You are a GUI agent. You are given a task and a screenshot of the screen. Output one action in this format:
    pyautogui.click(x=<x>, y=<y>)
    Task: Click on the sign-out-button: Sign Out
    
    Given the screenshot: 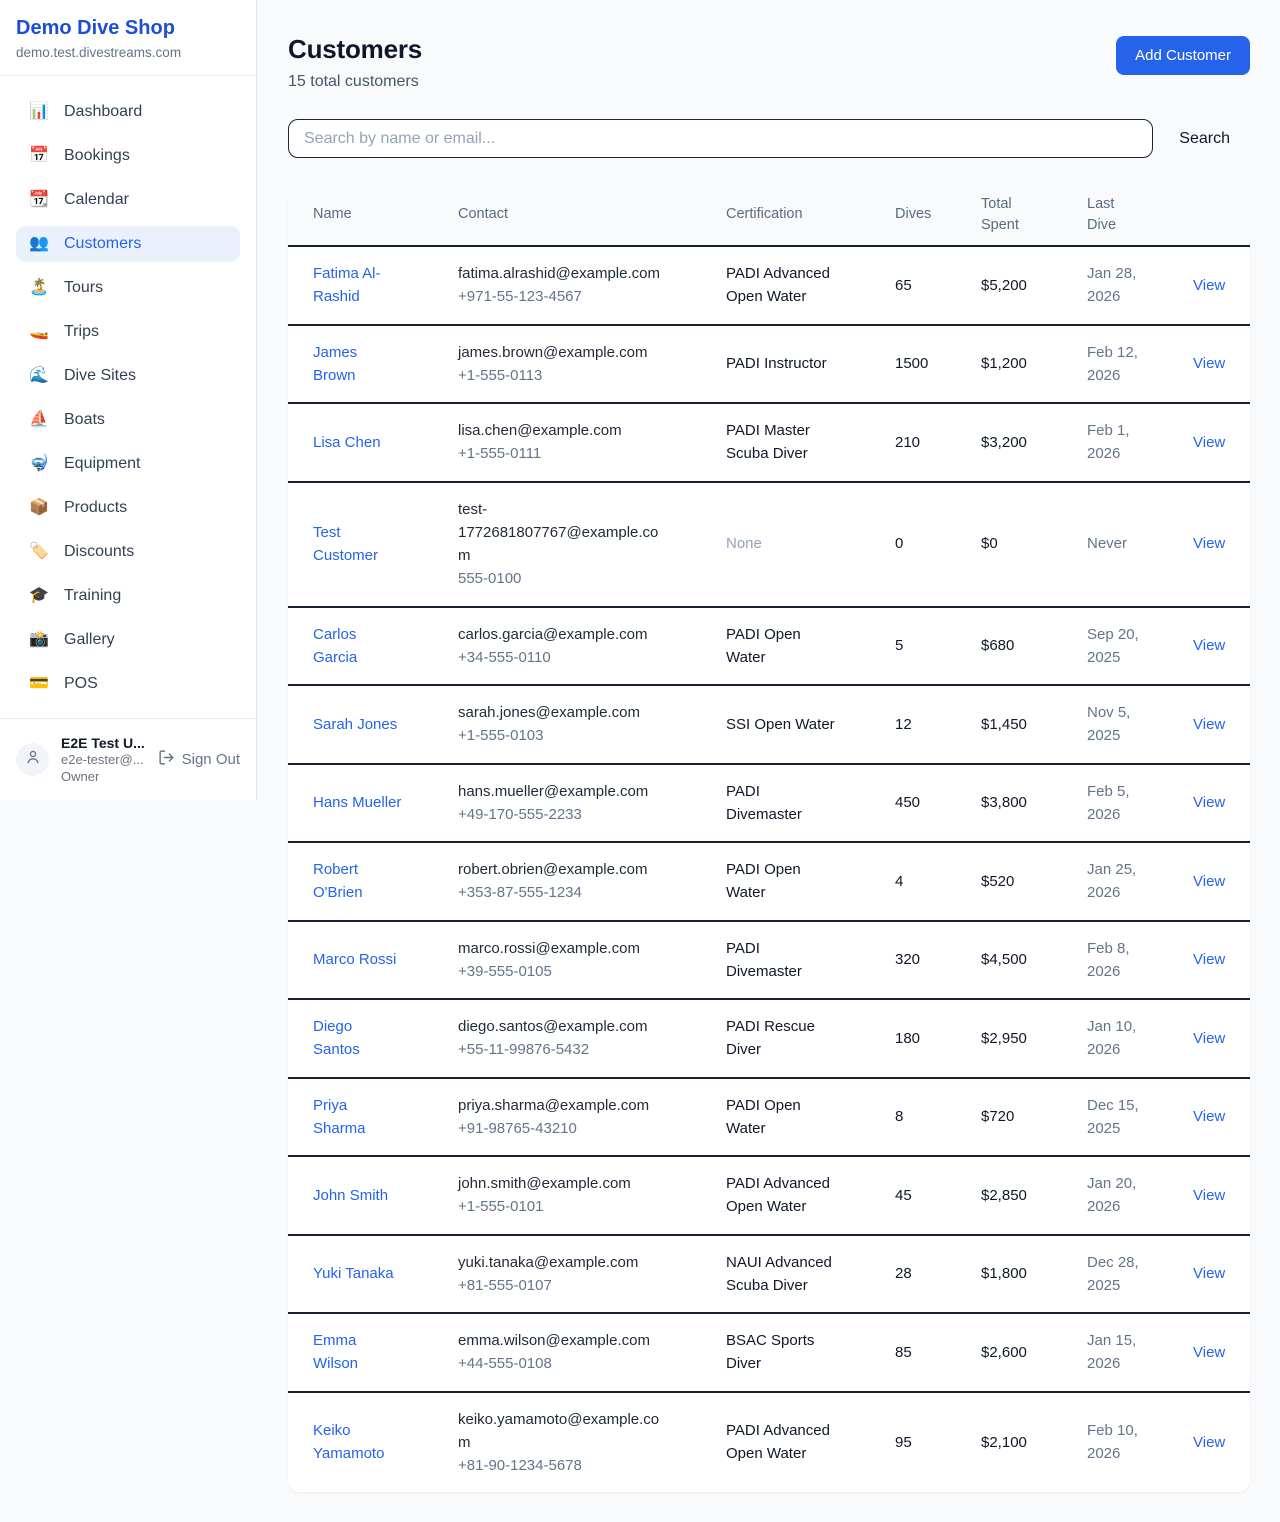 What is the action you would take?
    pyautogui.click(x=199, y=759)
    